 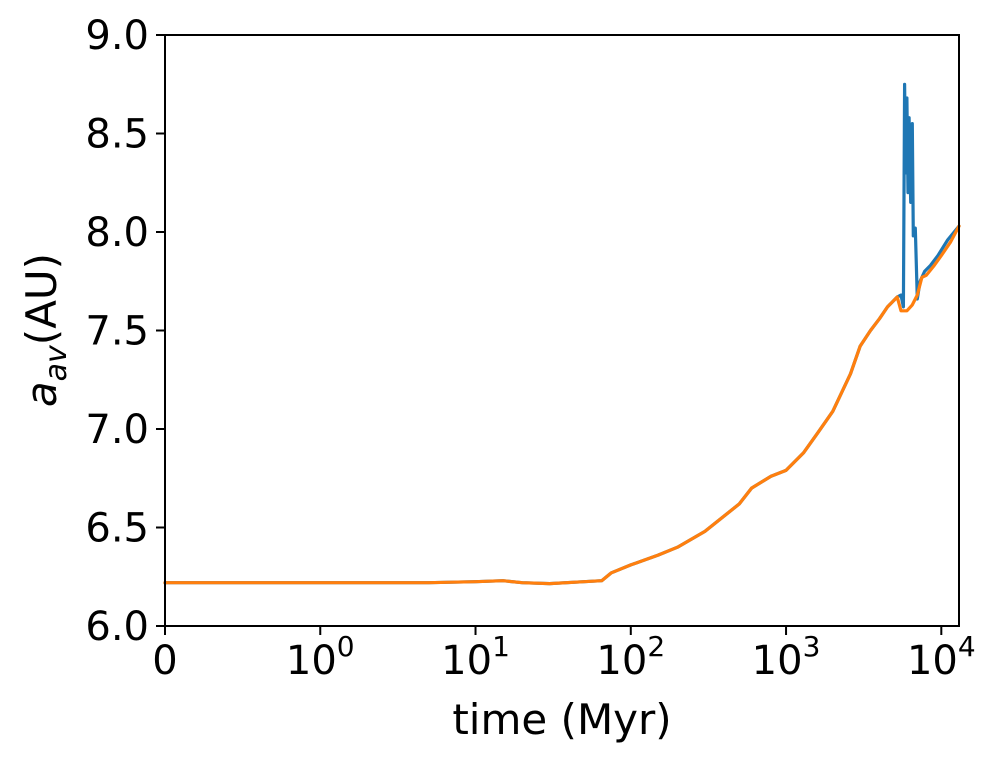 What do you see at coordinates (320, 657) in the screenshot?
I see `x-tick-label: 10⁰` at bounding box center [320, 657].